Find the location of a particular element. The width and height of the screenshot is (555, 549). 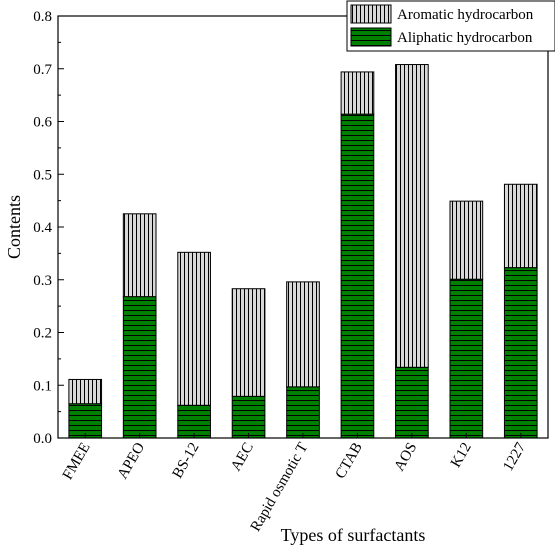

y-axis-title: Contents is located at coordinates (14, 227).